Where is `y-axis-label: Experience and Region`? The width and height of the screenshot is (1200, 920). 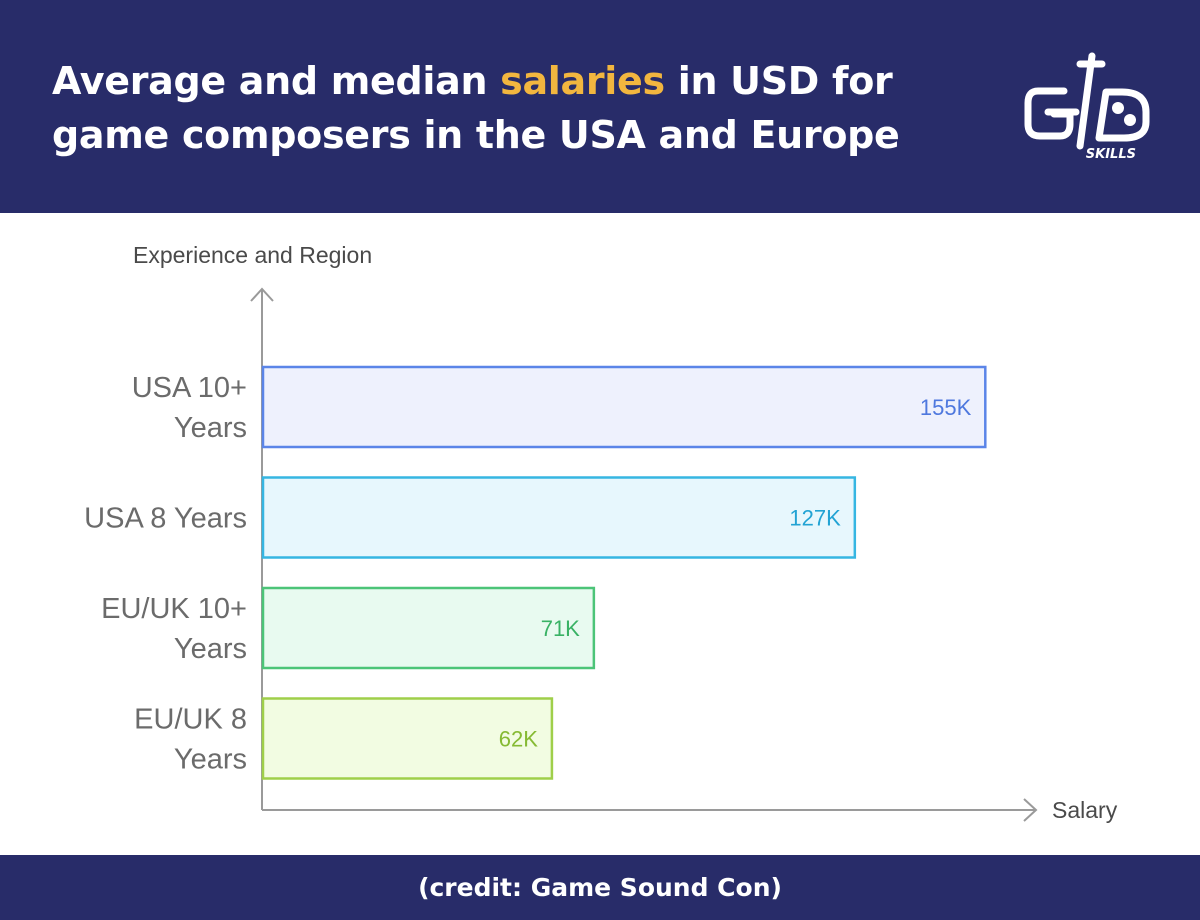
y-axis-label: Experience and Region is located at coordinates (252, 255).